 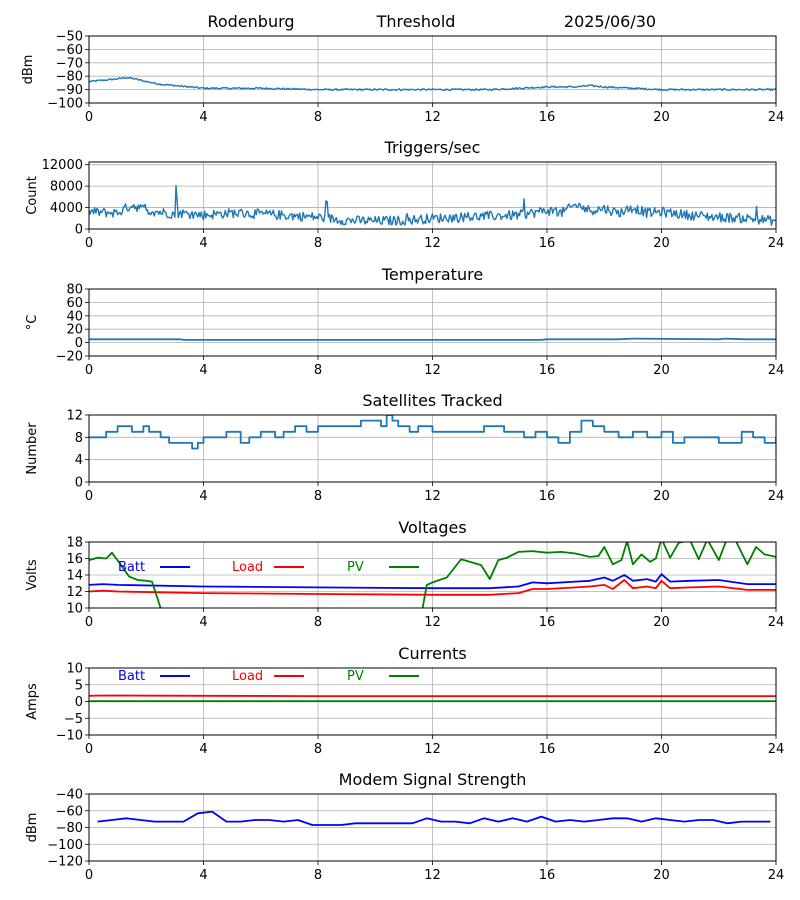 I want to click on panel-title: Voltages, so click(x=432, y=527).